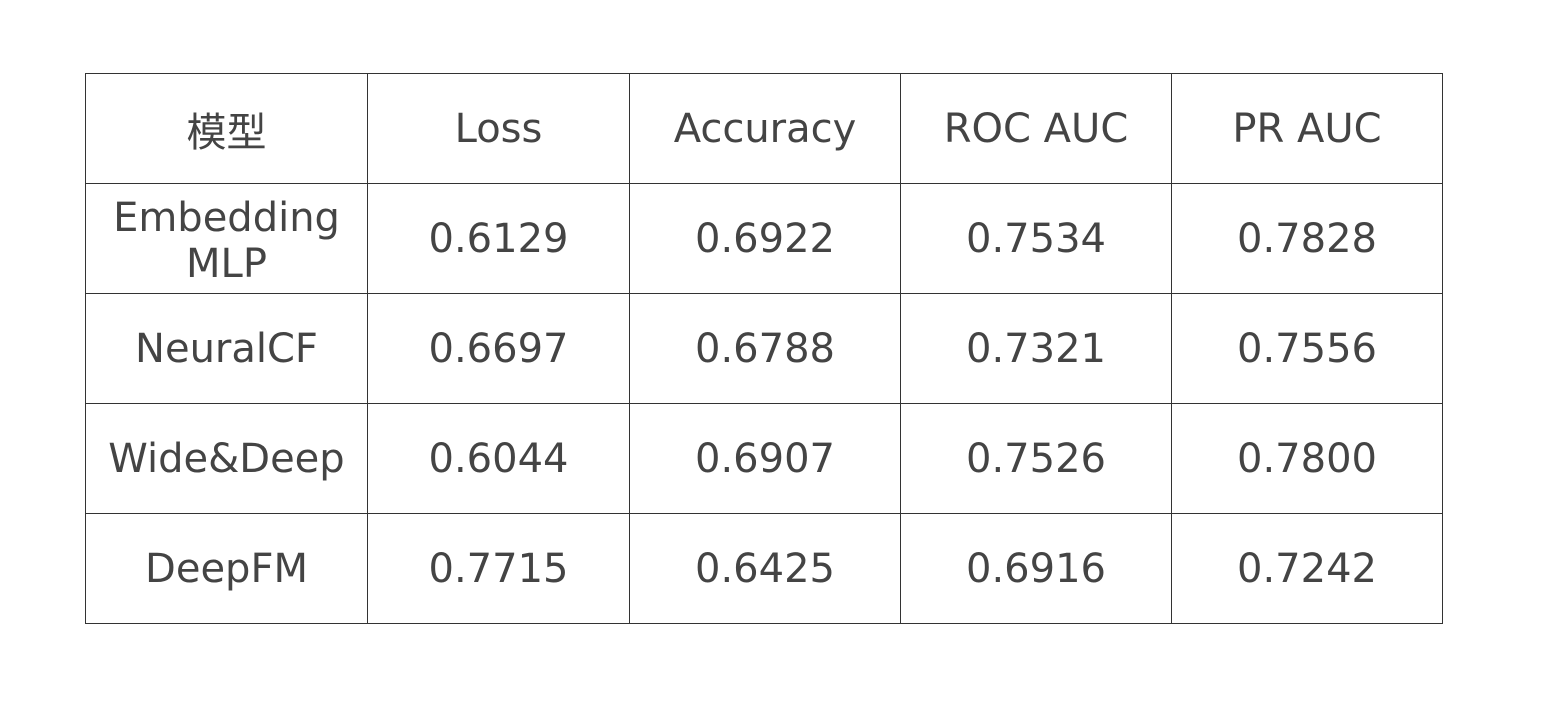 This screenshot has width=1546, height=707. I want to click on loss-cell: 0.7715, so click(498, 568).